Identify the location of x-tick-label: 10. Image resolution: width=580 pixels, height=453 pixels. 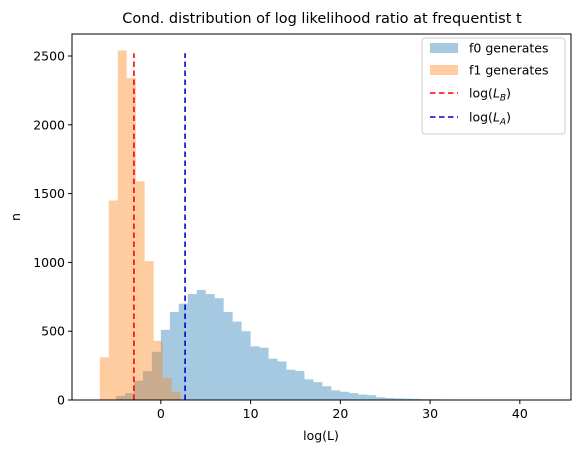
(251, 413).